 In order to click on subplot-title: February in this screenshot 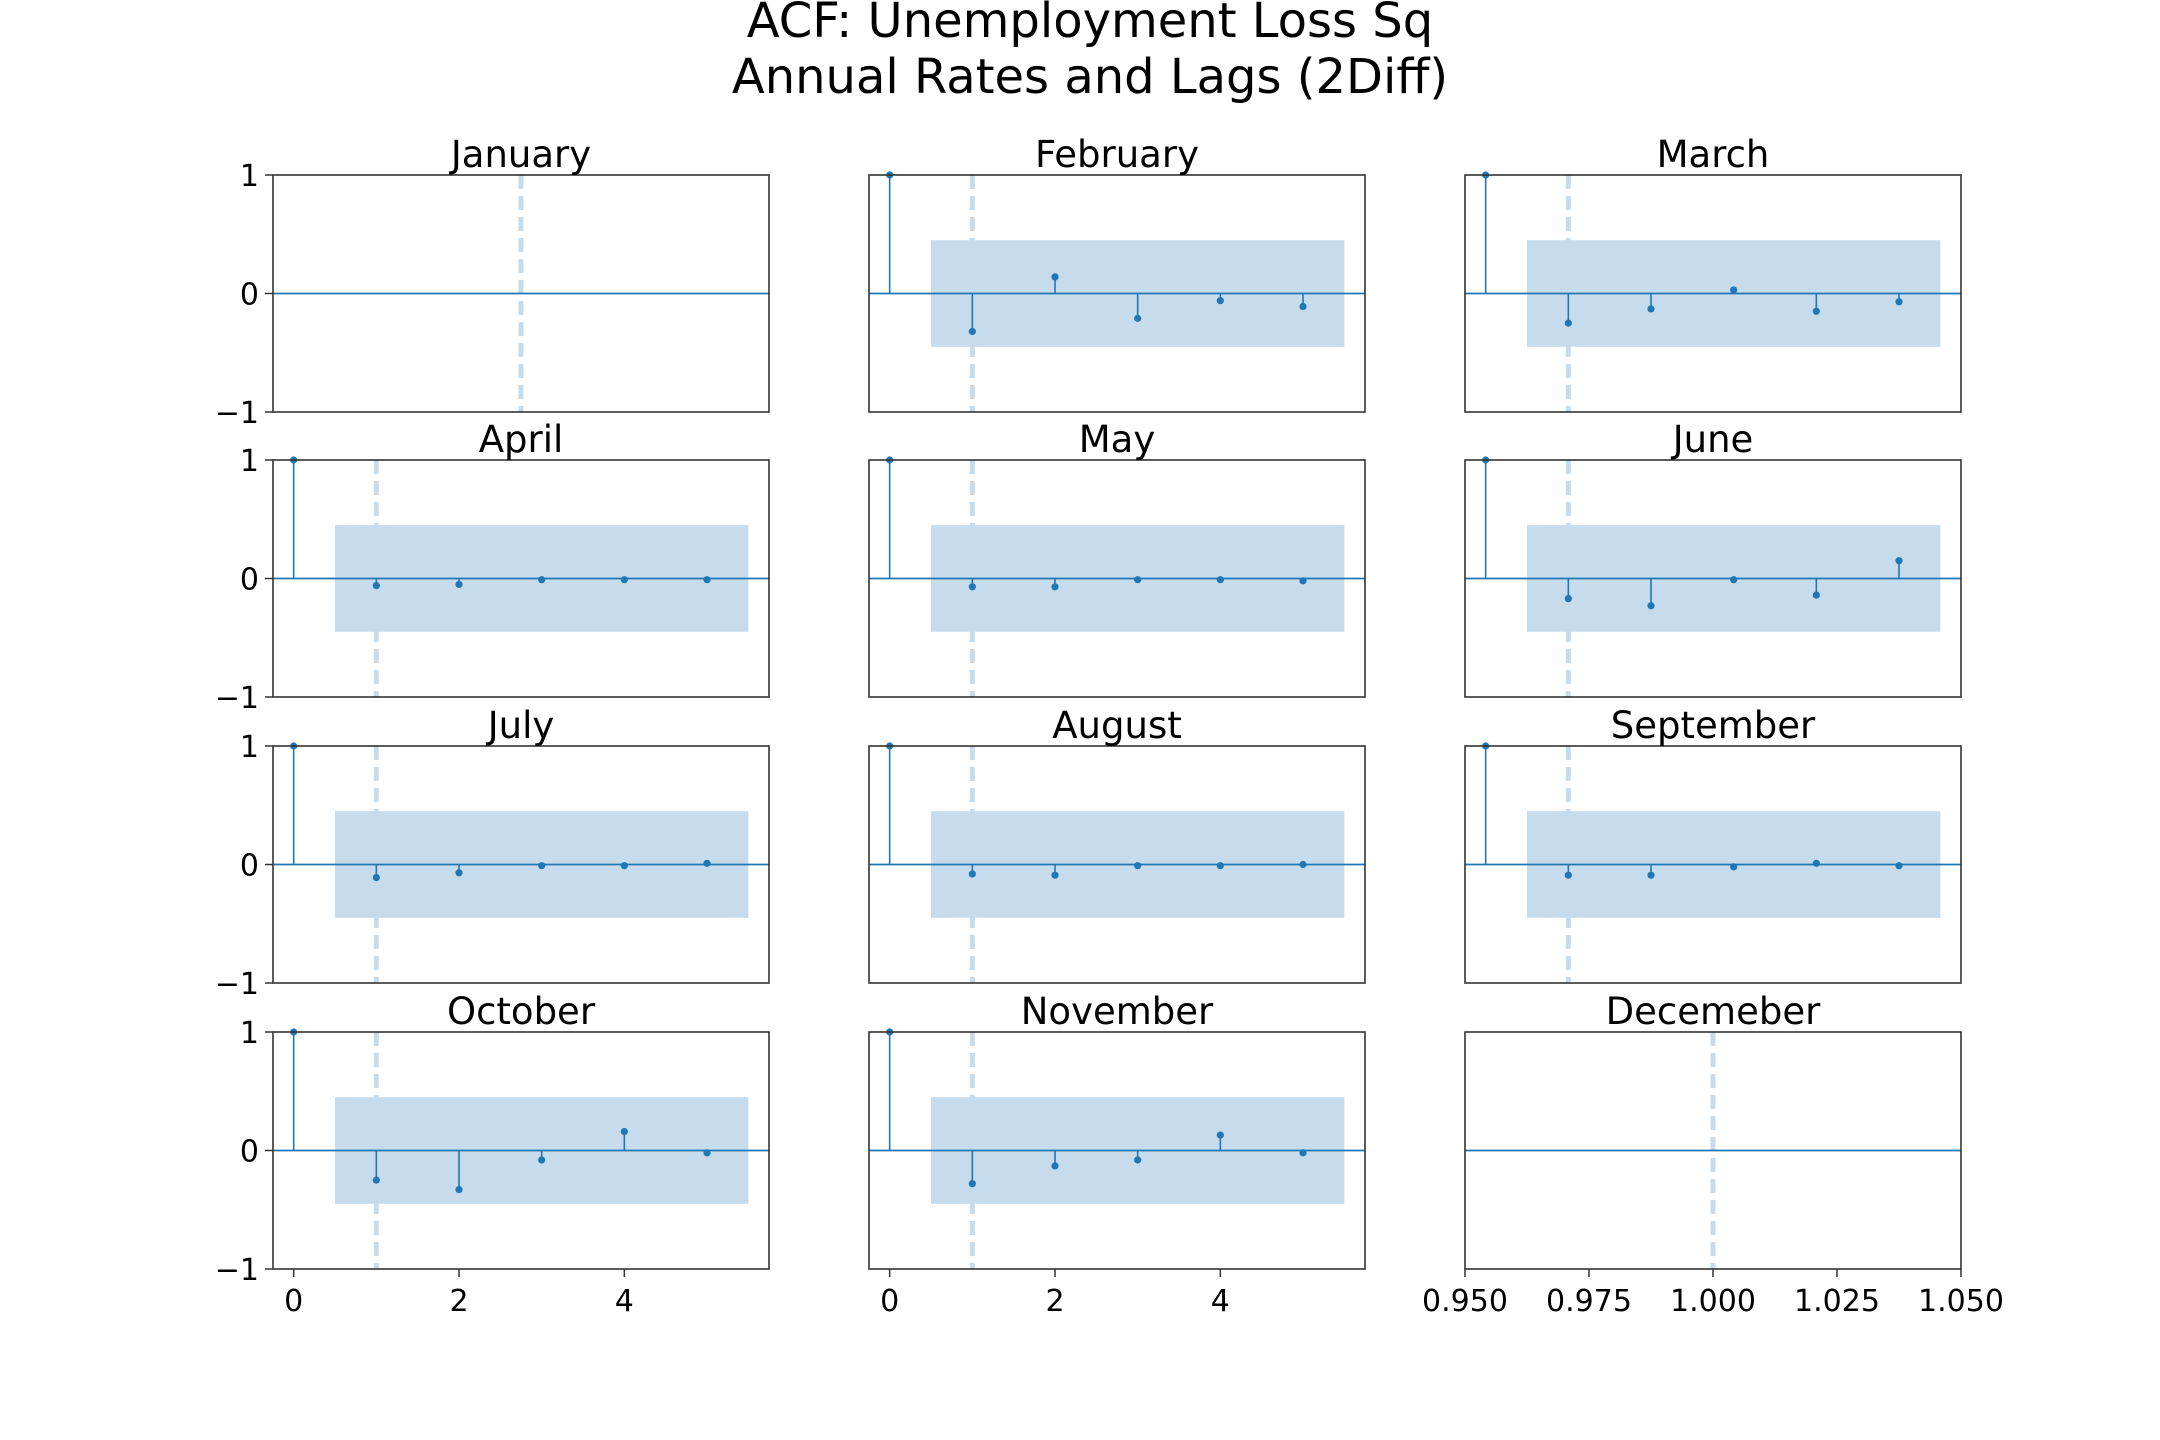, I will do `click(1117, 154)`.